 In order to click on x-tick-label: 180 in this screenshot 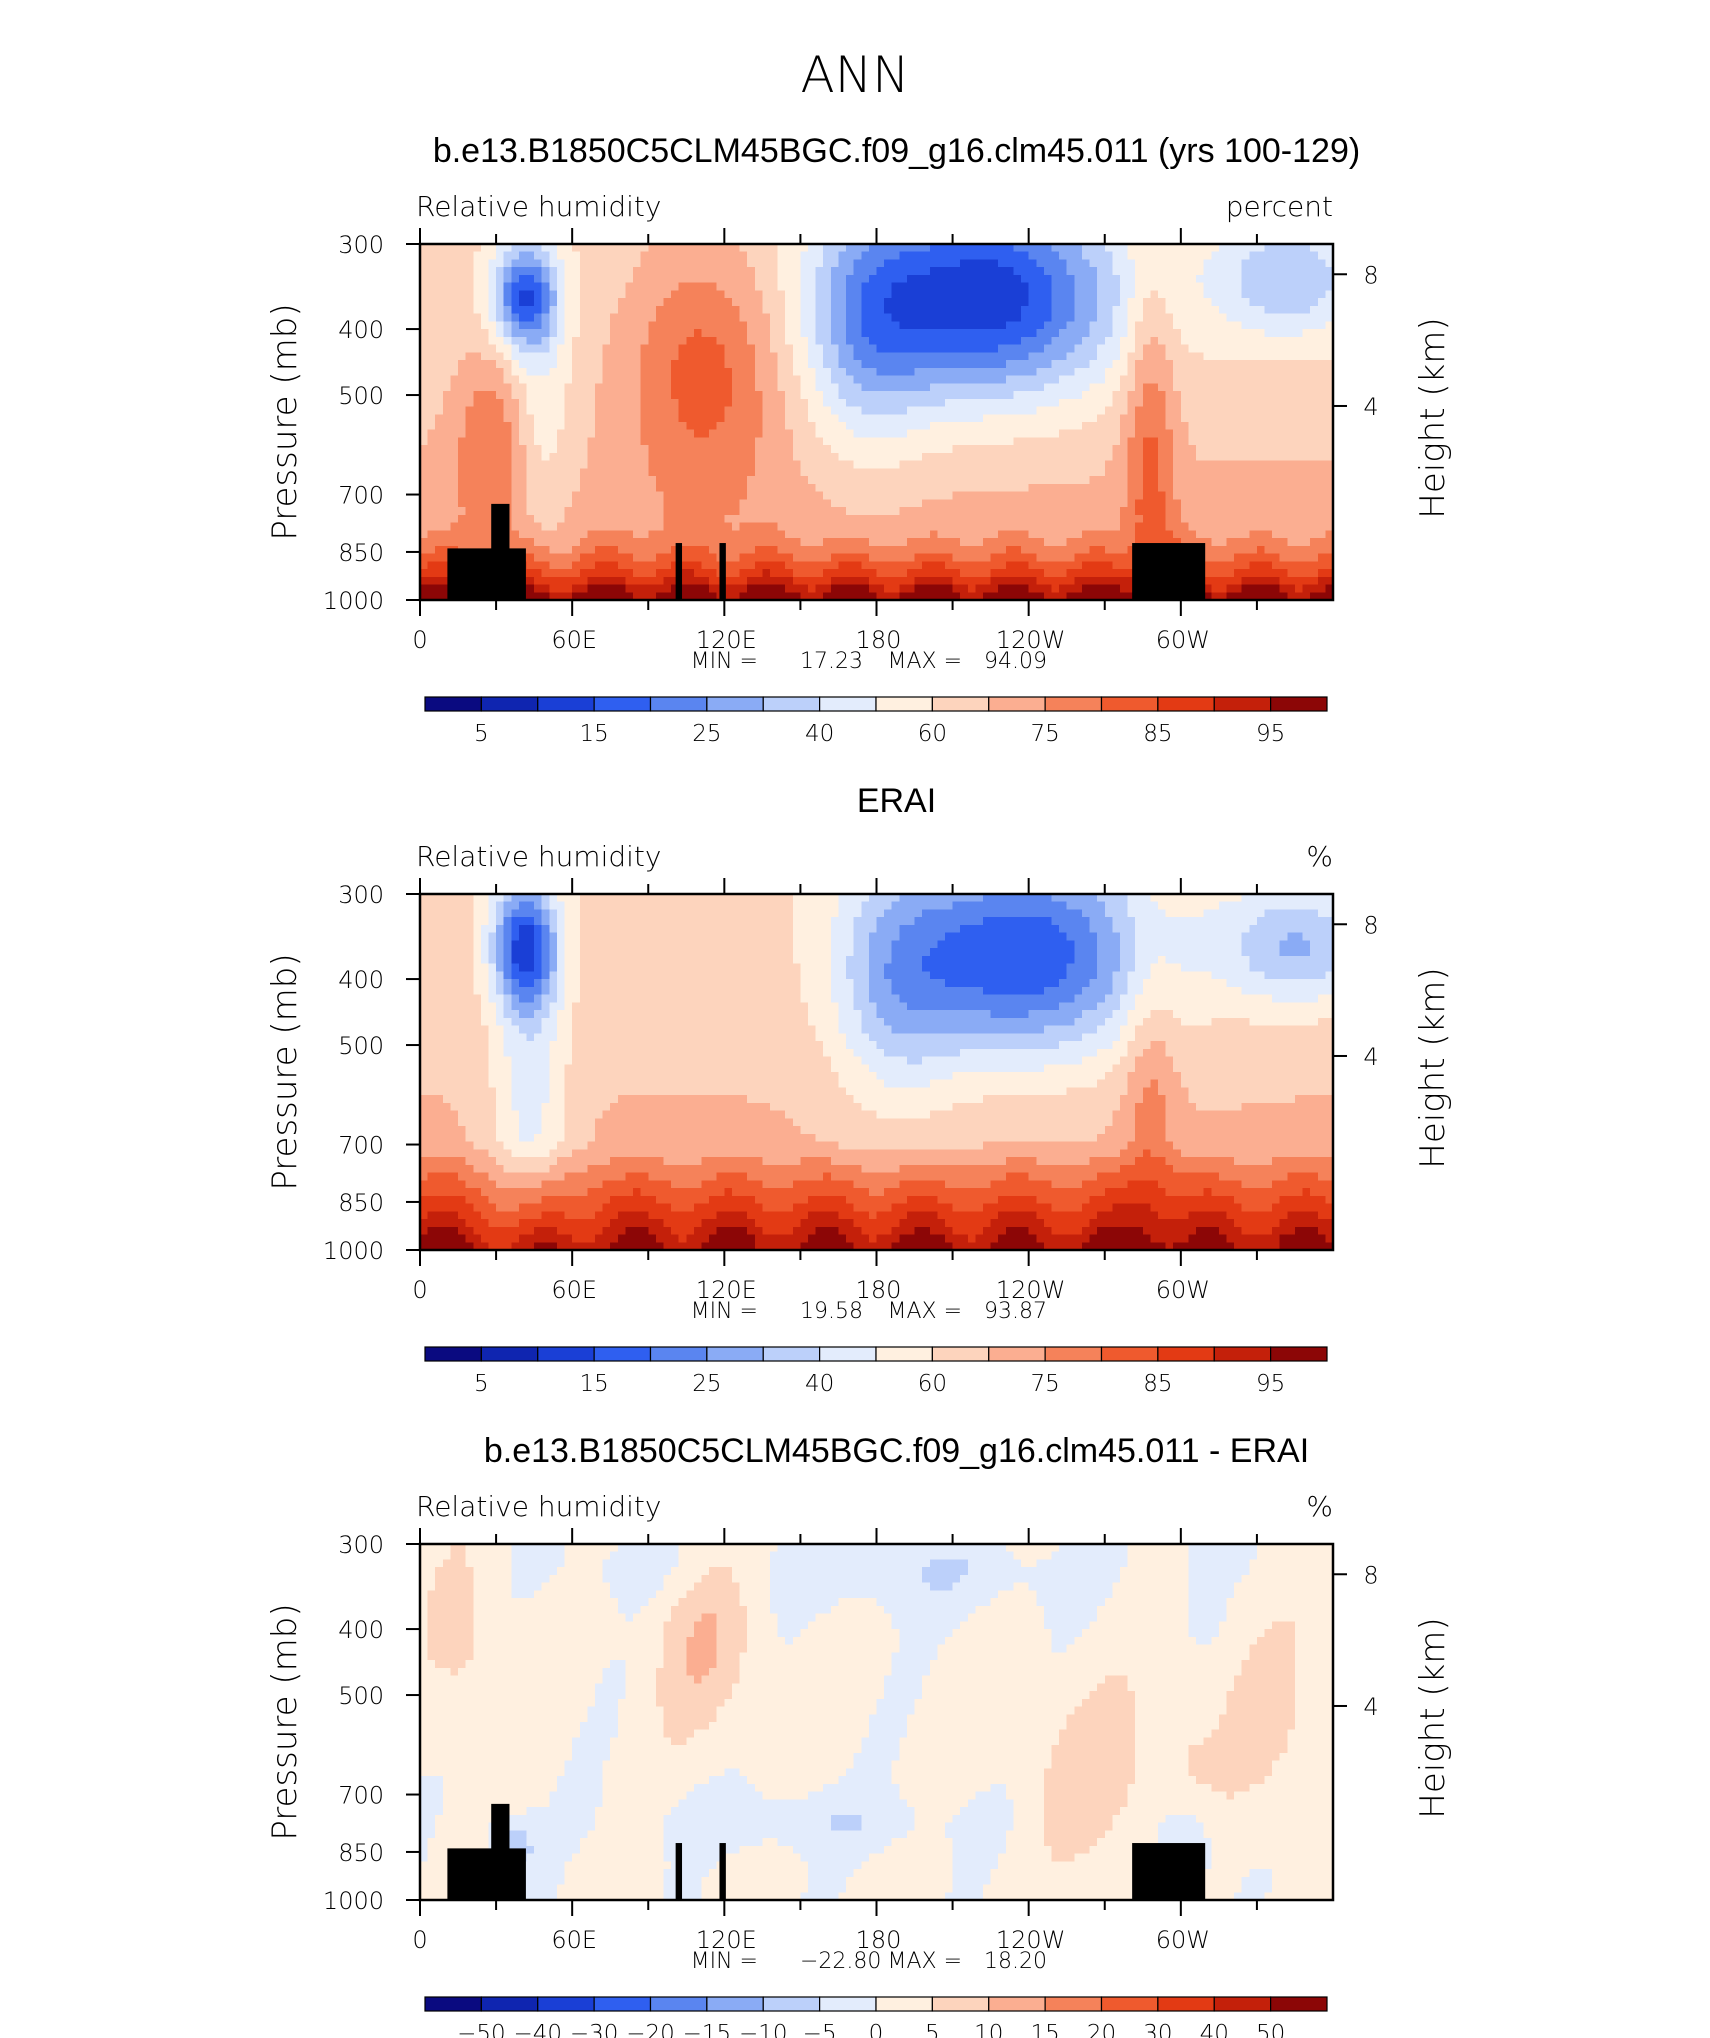, I will do `click(879, 1290)`.